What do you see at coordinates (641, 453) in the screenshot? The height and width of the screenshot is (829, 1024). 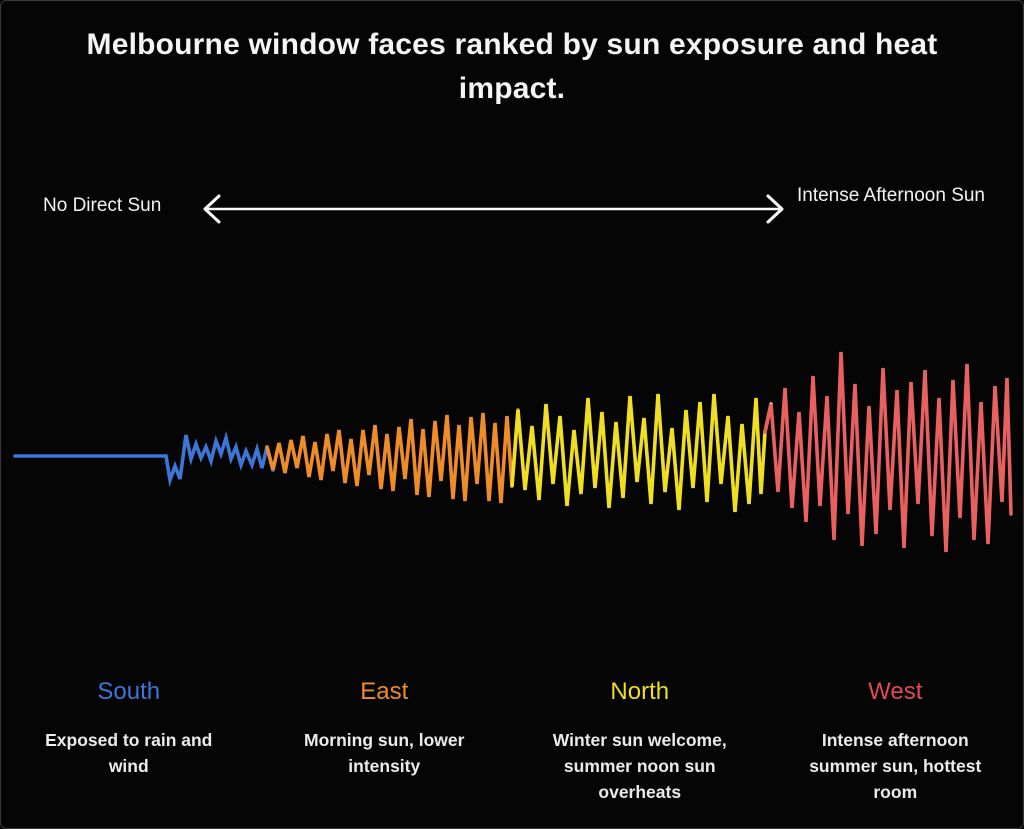 I see `wave-segment-north` at bounding box center [641, 453].